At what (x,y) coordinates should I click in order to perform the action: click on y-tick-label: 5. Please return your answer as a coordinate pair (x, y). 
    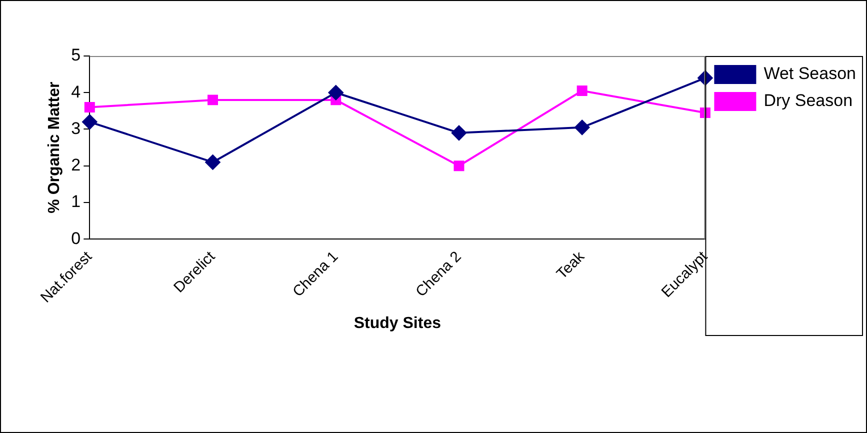
    Looking at the image, I should click on (76, 55).